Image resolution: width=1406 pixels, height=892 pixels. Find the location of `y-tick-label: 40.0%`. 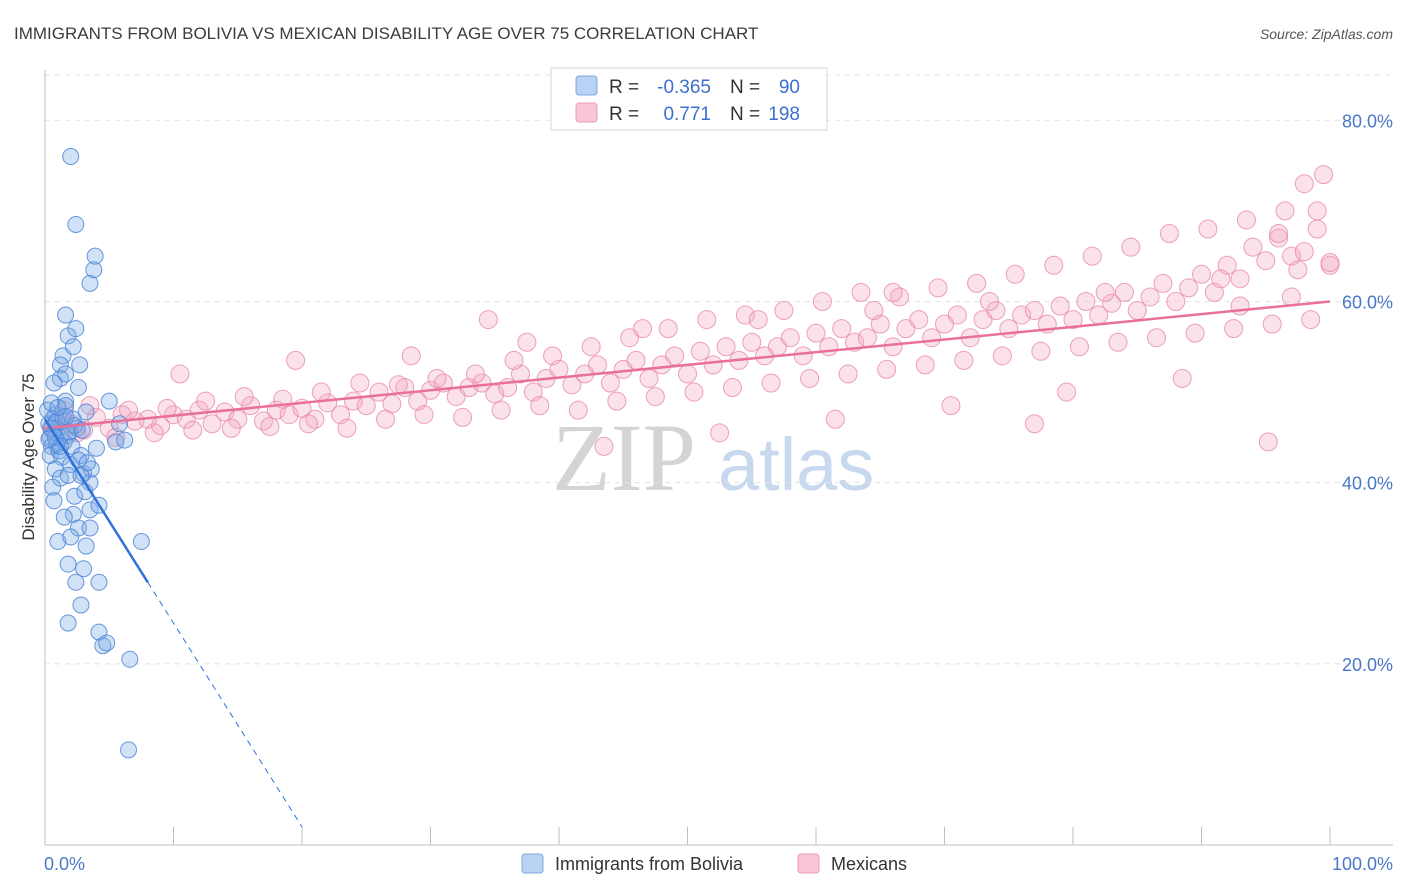

y-tick-label: 40.0% is located at coordinates (1367, 484).